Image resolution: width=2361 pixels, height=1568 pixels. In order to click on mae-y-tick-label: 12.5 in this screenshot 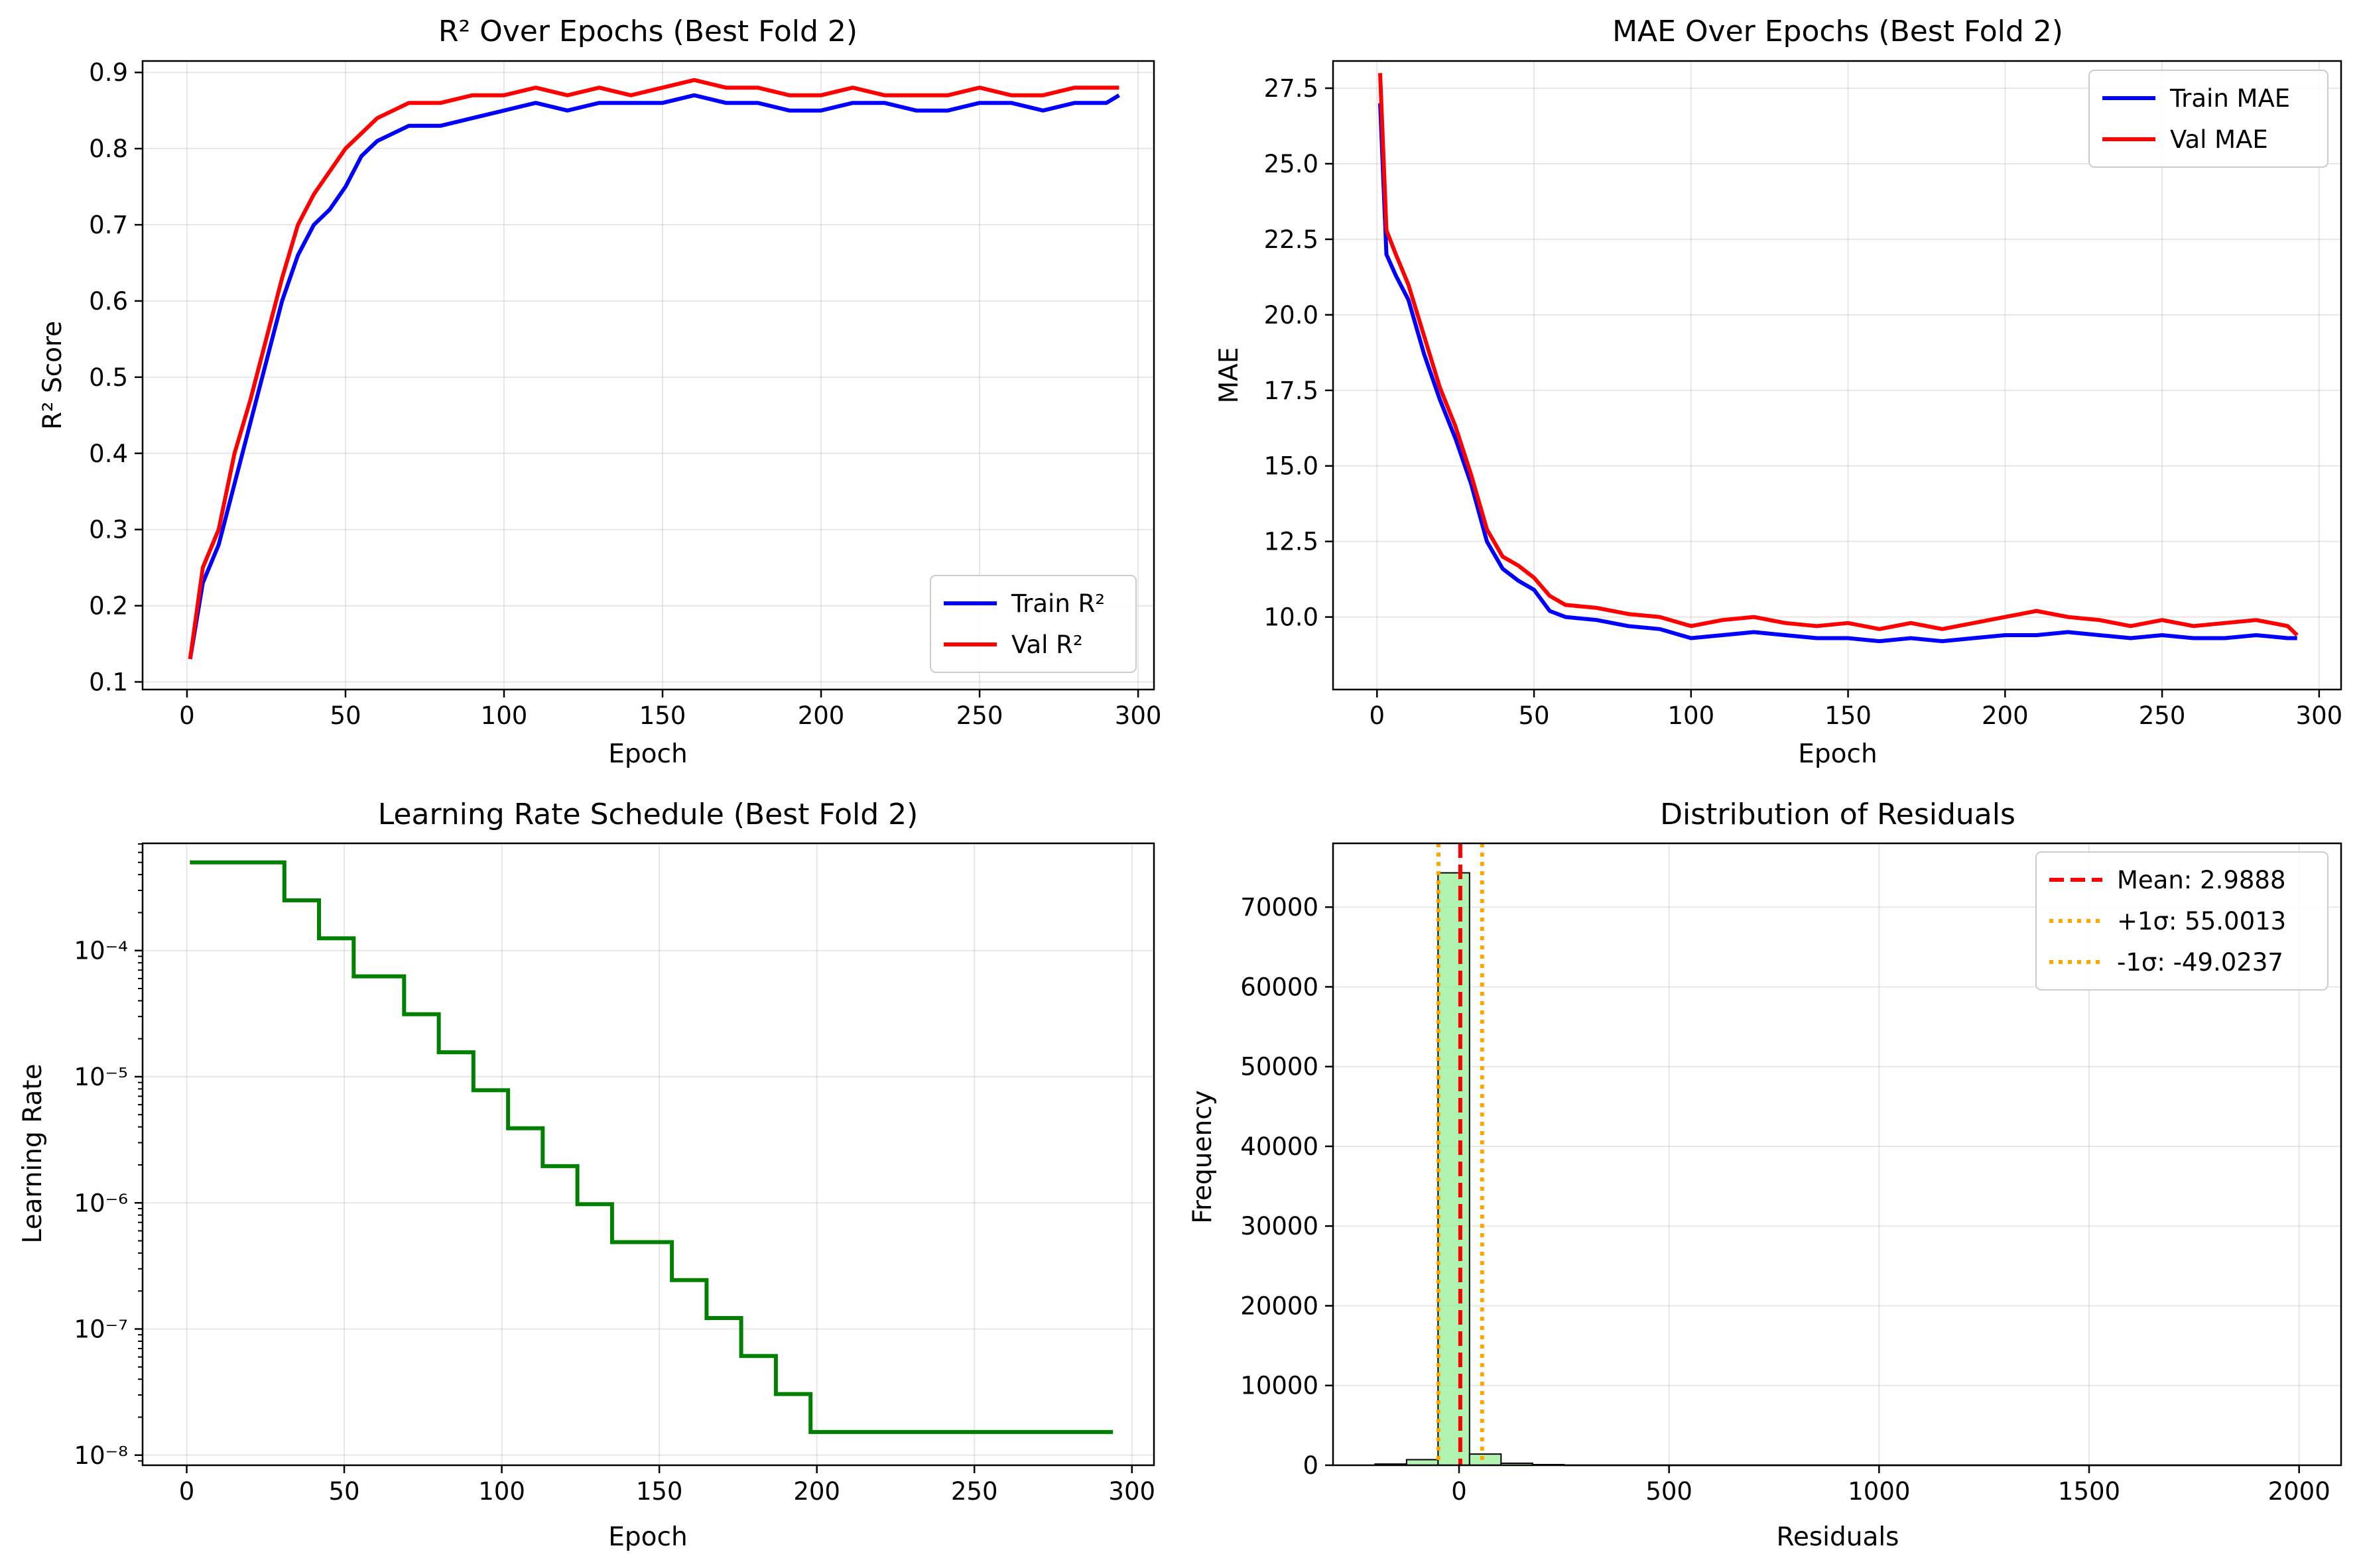, I will do `click(1291, 542)`.